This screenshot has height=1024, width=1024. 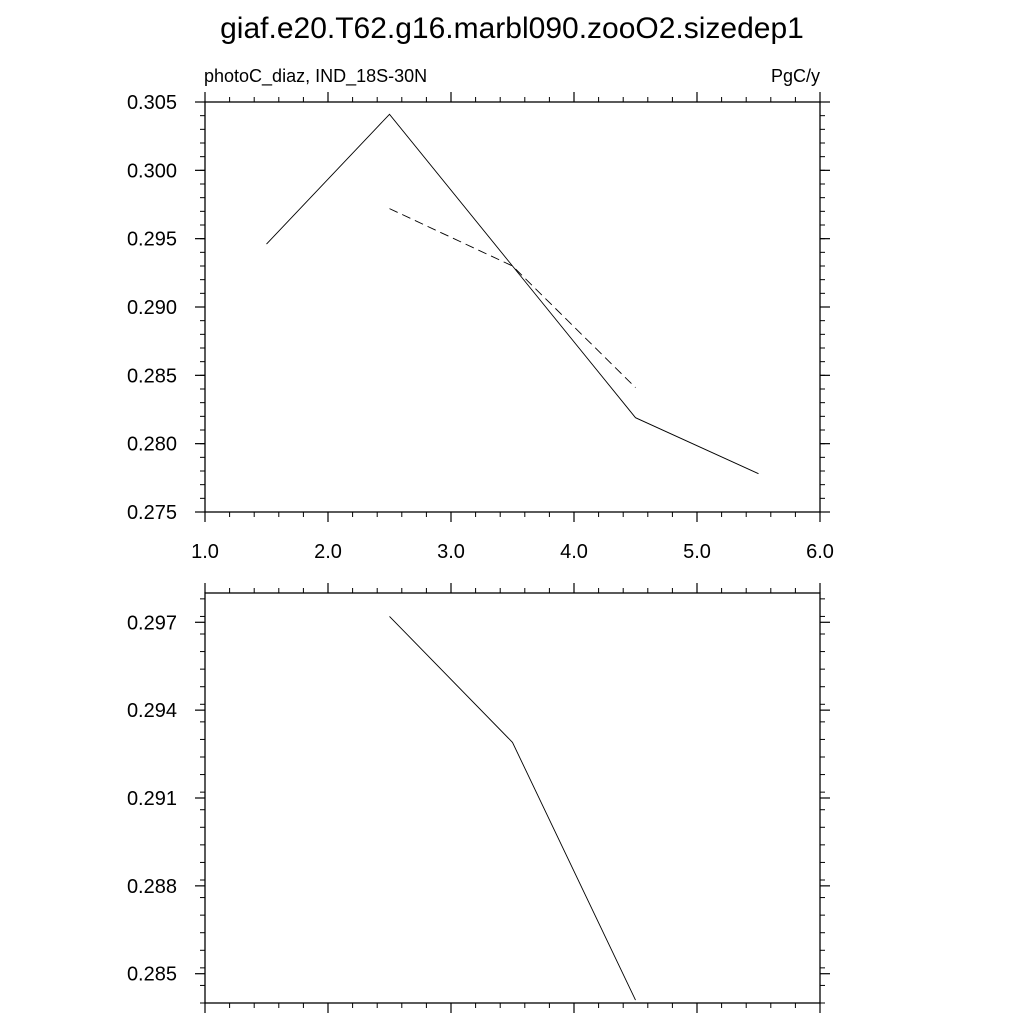 I want to click on bottom-series-solid-line, so click(x=512, y=808).